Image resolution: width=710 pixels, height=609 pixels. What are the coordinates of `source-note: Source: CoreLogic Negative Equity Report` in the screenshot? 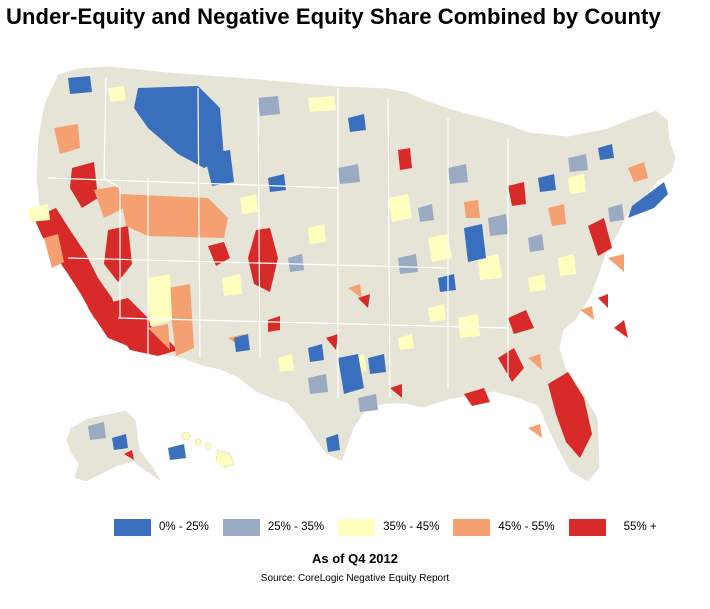 It's located at (355, 578).